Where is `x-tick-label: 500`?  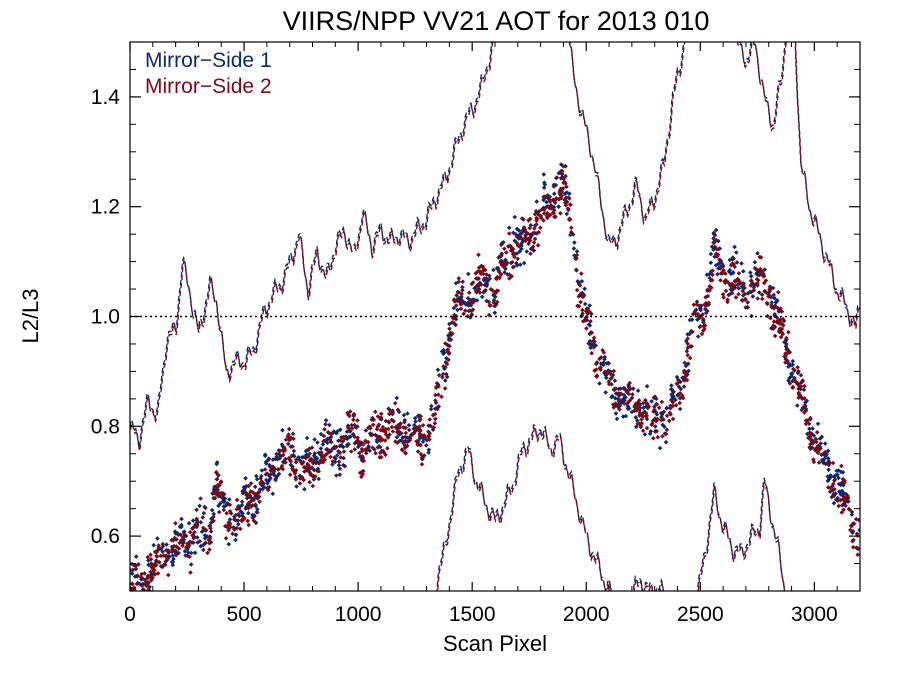
x-tick-label: 500 is located at coordinates (244, 614).